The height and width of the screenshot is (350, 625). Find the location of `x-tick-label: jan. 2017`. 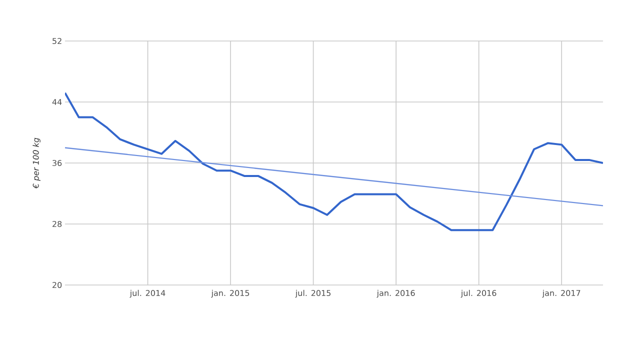

x-tick-label: jan. 2017 is located at coordinates (561, 294).